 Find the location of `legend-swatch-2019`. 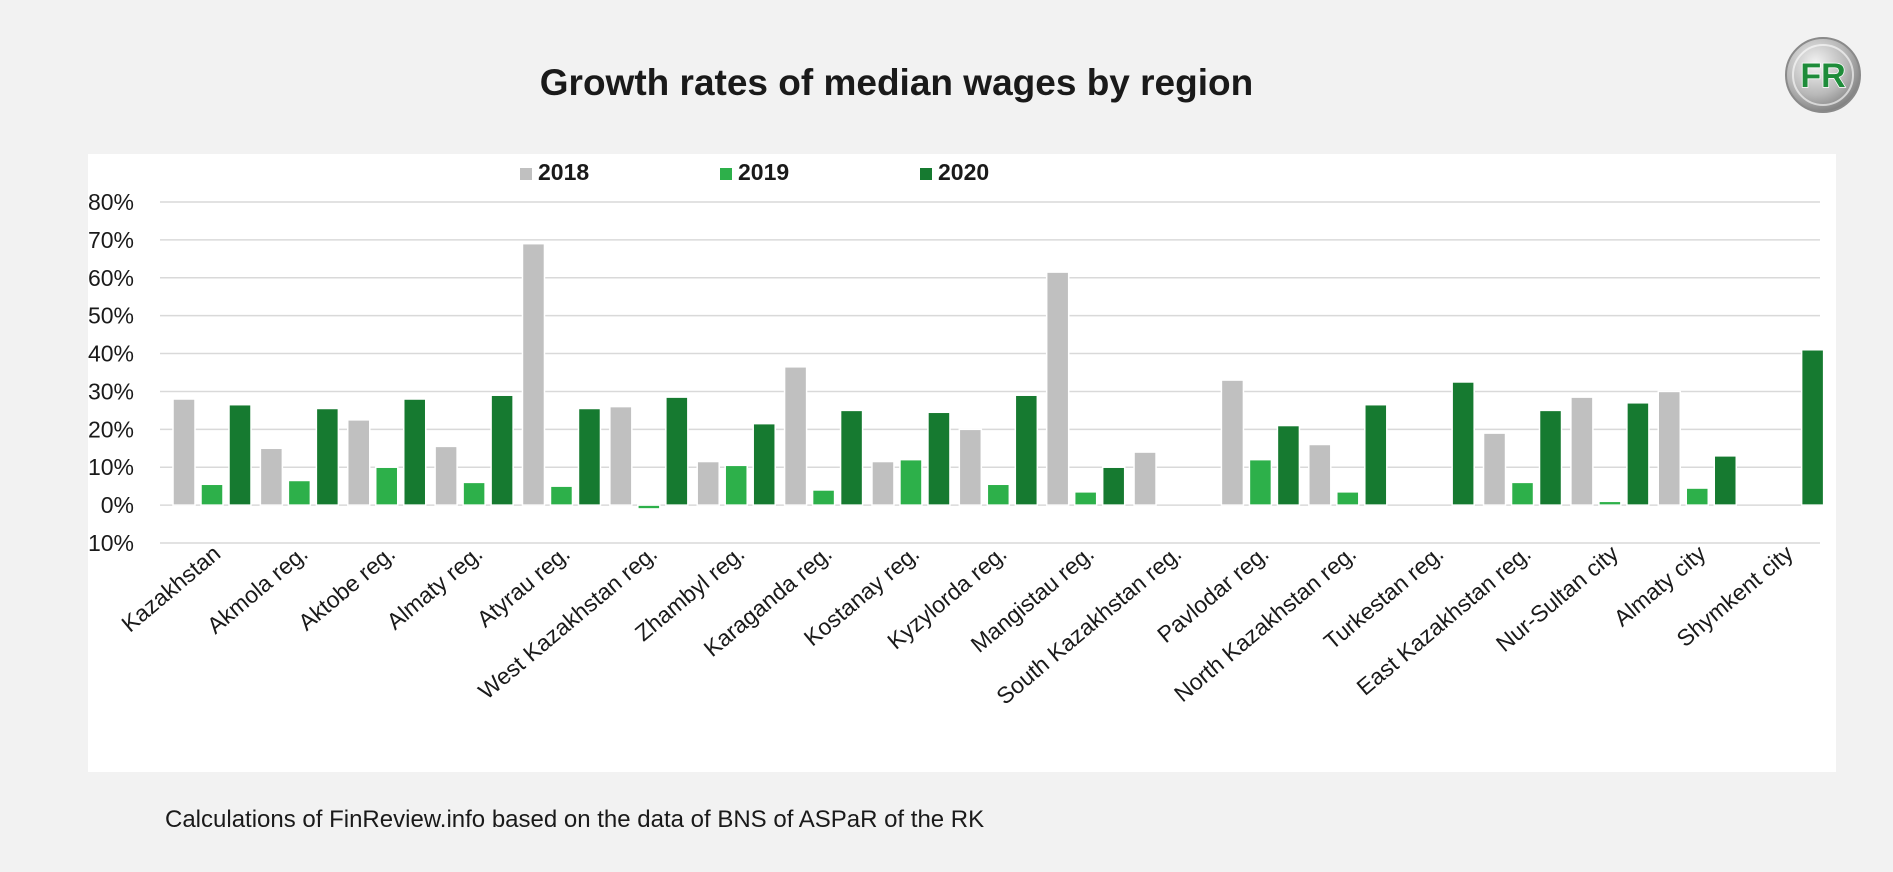

legend-swatch-2019 is located at coordinates (726, 174).